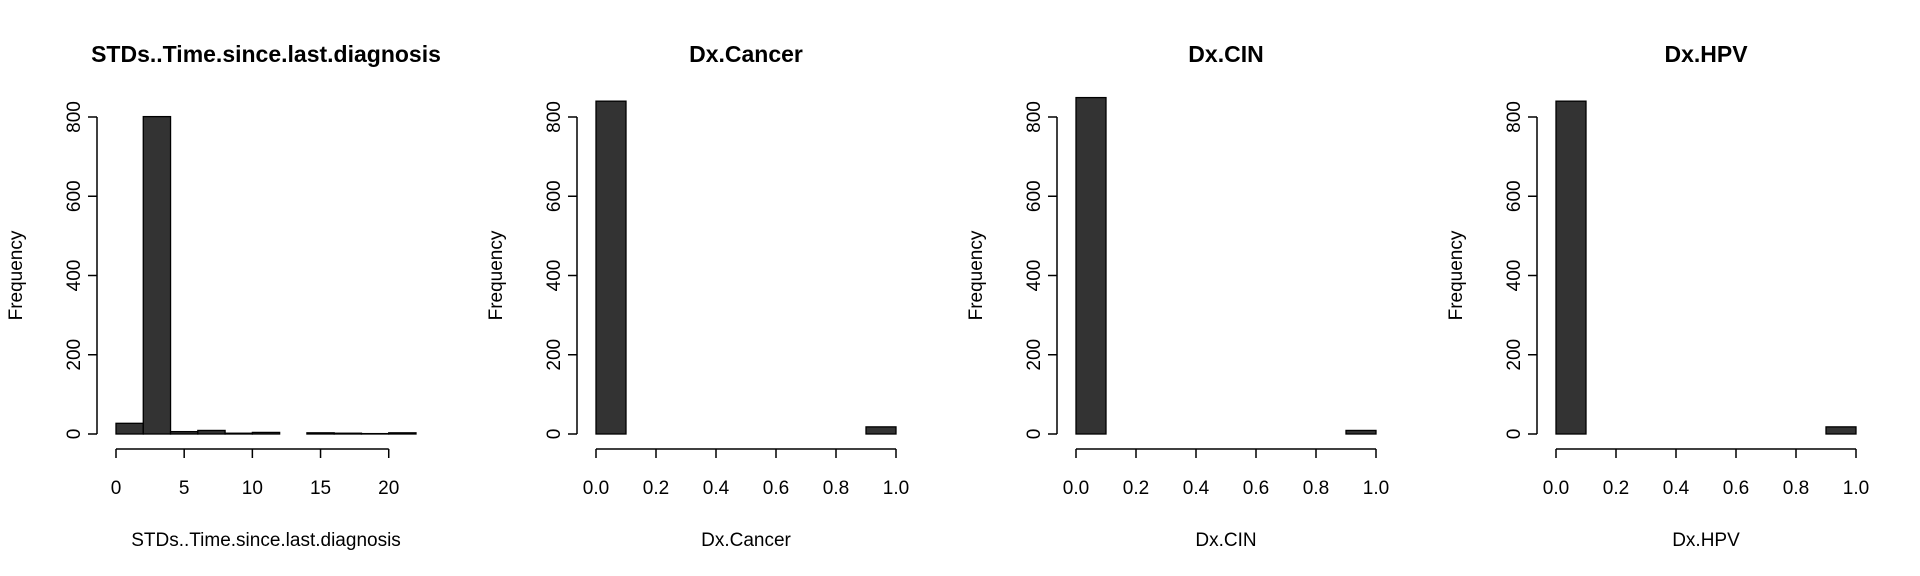  What do you see at coordinates (1225, 540) in the screenshot?
I see `x-axis-label: Dx.CIN` at bounding box center [1225, 540].